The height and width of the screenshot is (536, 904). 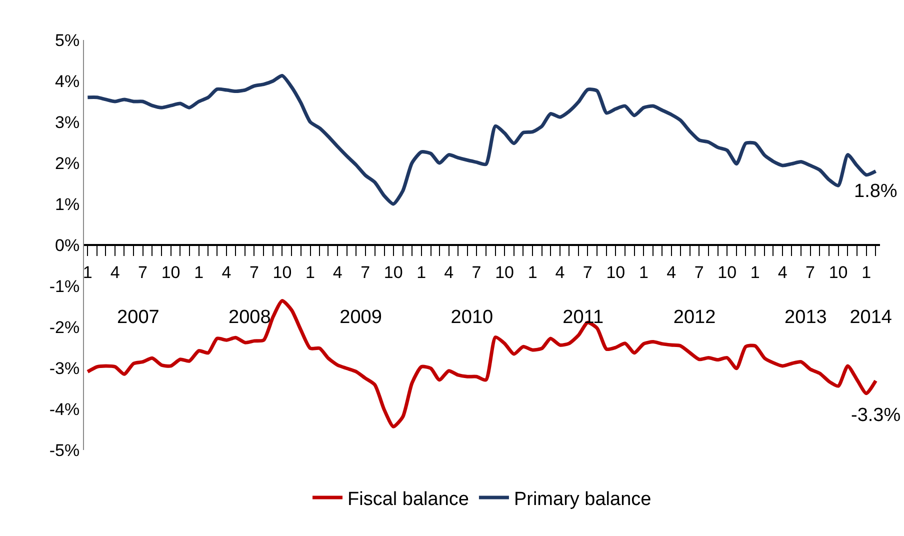 What do you see at coordinates (583, 317) in the screenshot?
I see `x2-tick-label: 2011` at bounding box center [583, 317].